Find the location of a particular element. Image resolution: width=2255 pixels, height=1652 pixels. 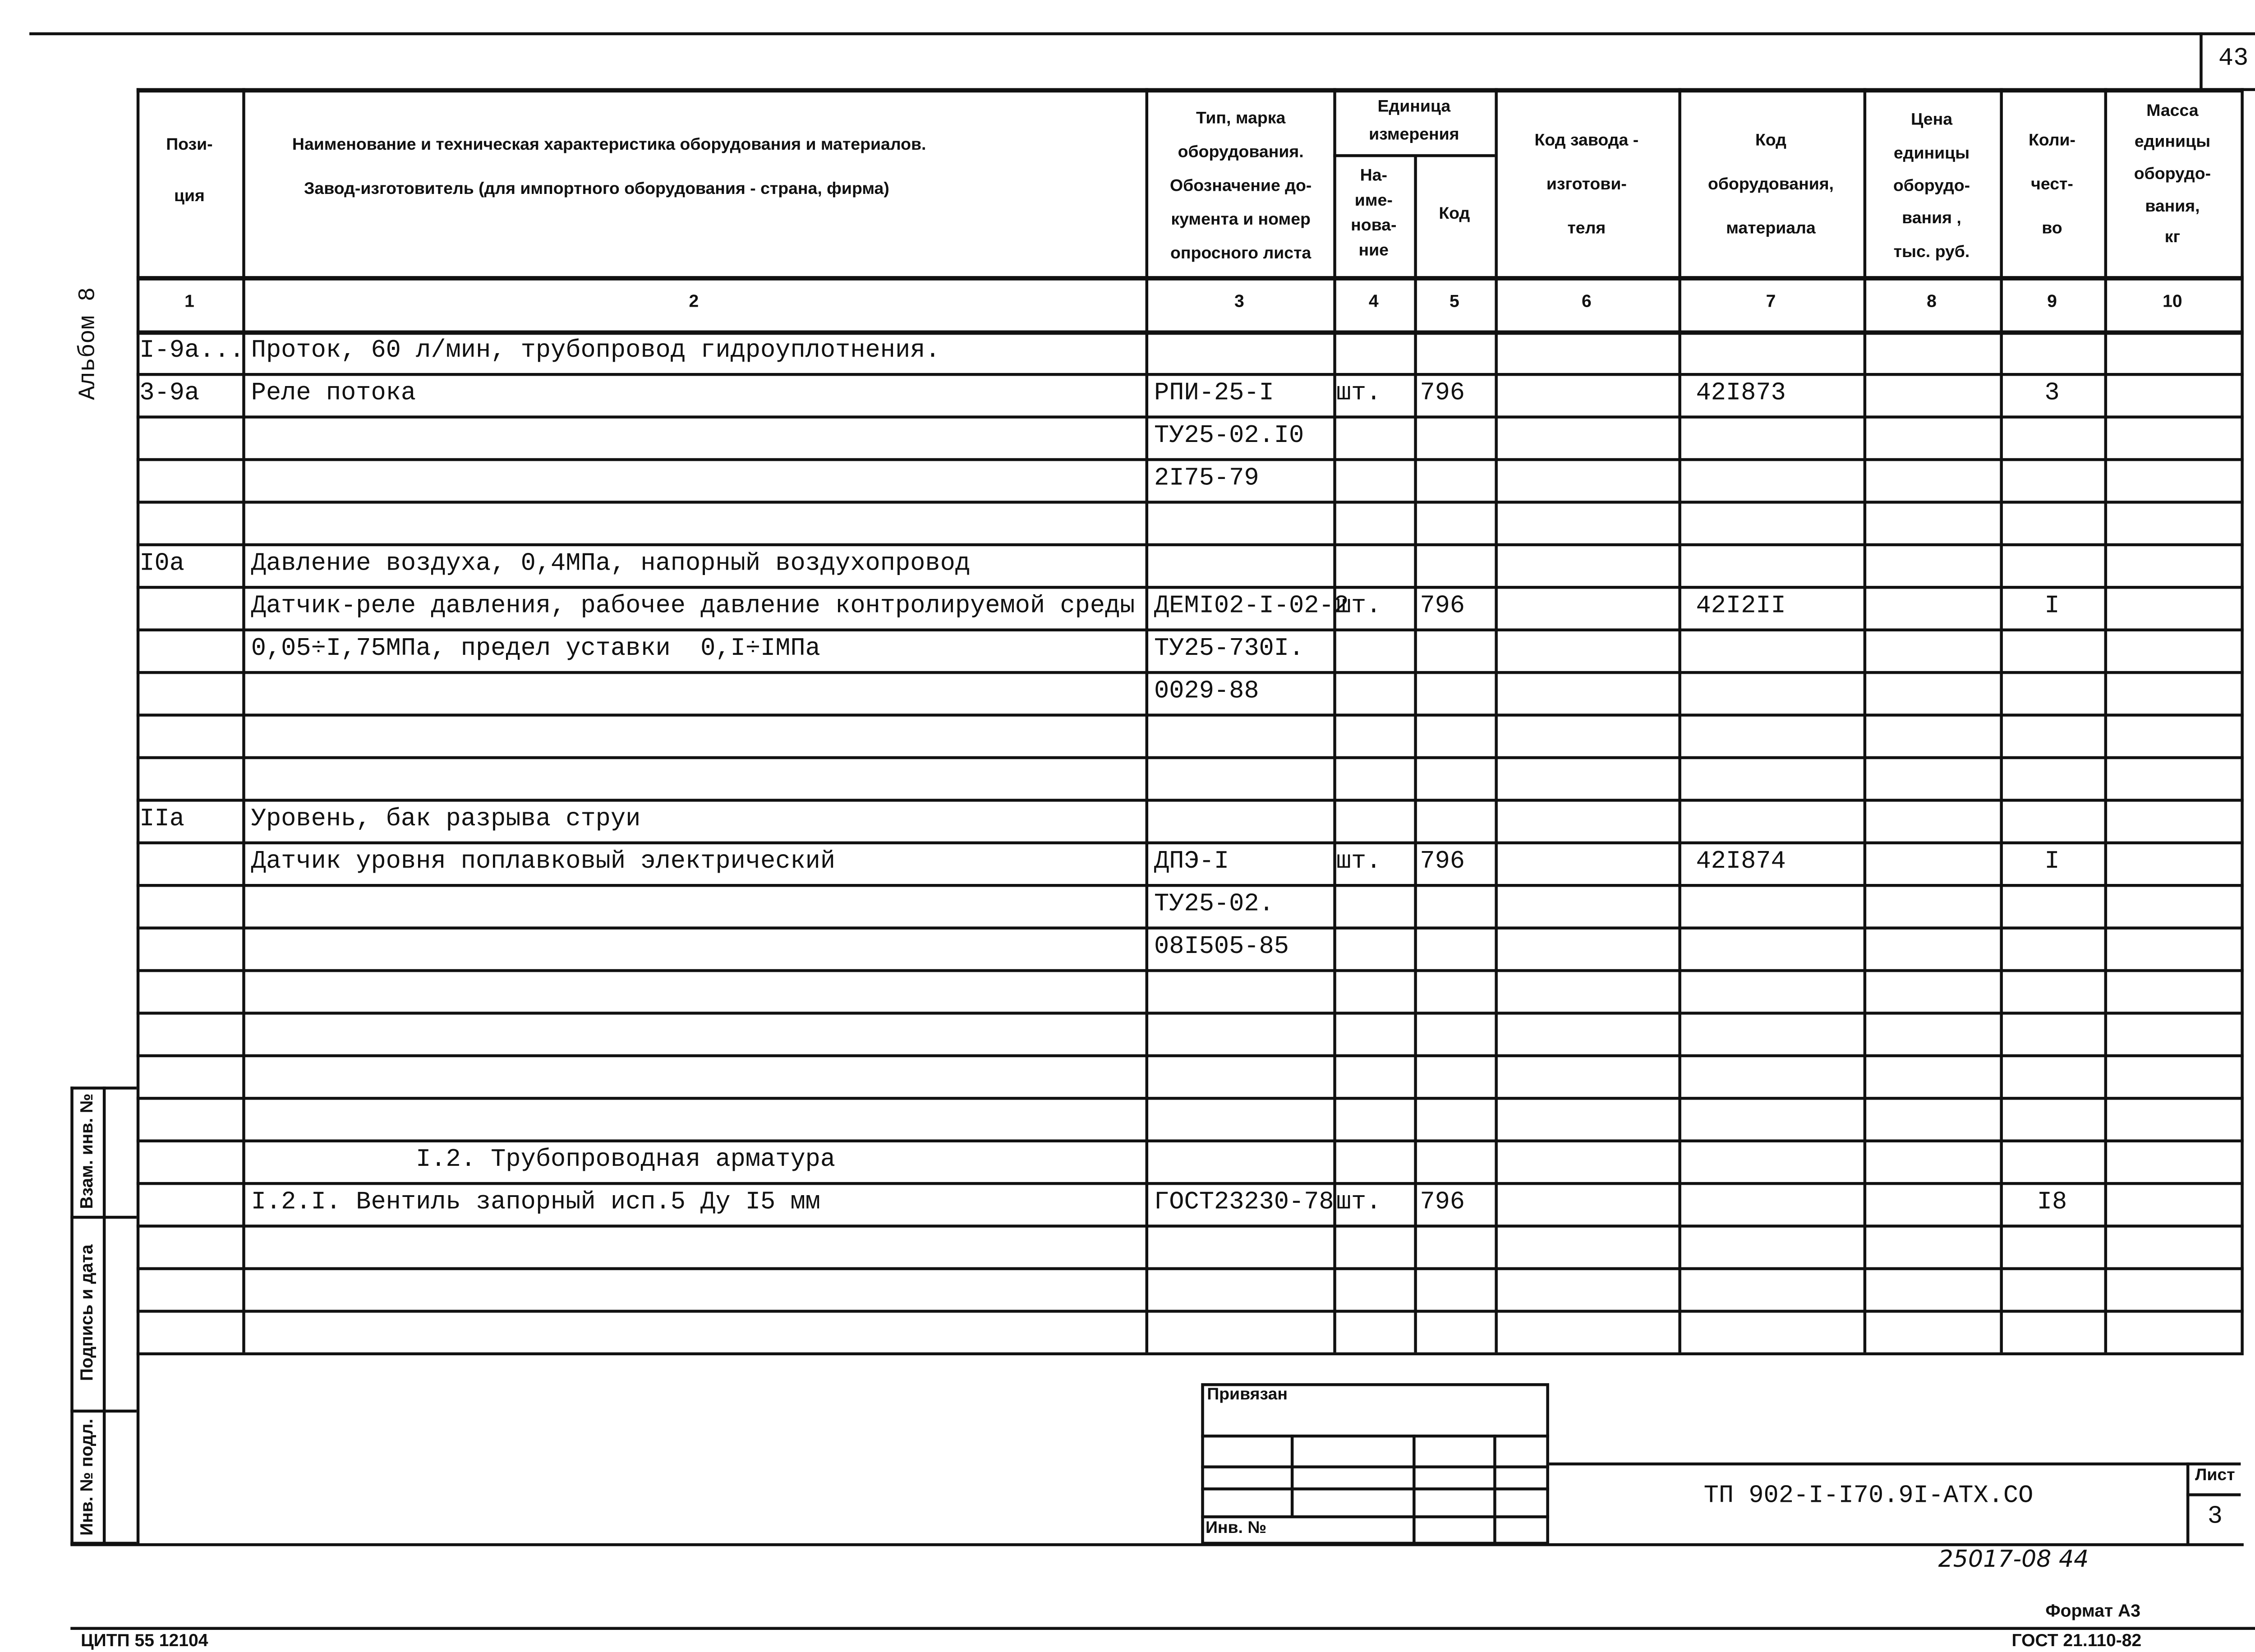

album-label: Альбом 8 is located at coordinates (88, 343).